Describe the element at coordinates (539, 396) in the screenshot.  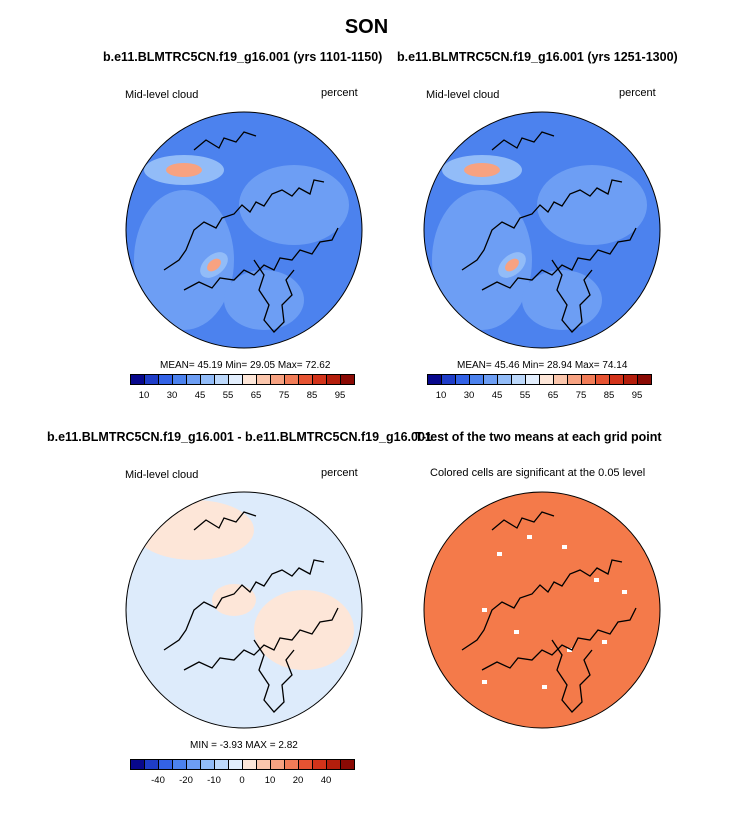
I see `panel-2-colorbar-ticks: 10 30 45 55 65 75 85 95` at that location.